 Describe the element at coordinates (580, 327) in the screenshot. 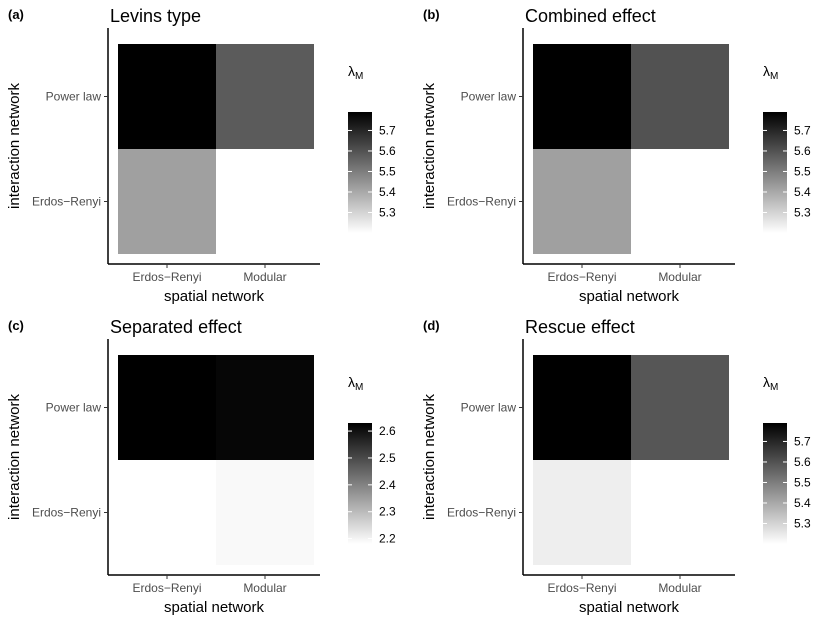

I see `chart-title: Rescue effect` at that location.